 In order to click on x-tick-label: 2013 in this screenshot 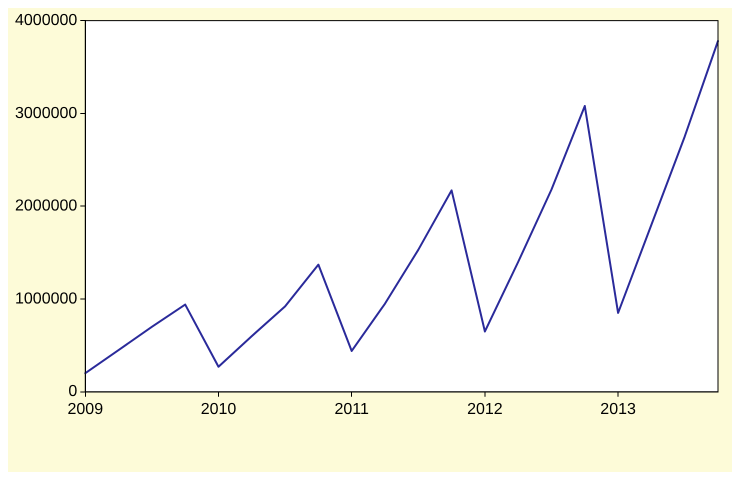, I will do `click(618, 409)`.